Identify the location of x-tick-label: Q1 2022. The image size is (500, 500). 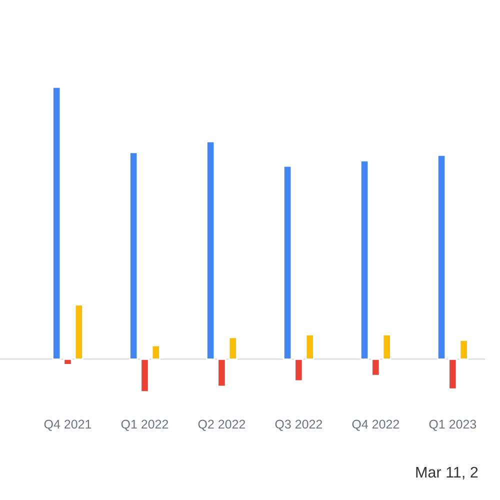
(144, 425).